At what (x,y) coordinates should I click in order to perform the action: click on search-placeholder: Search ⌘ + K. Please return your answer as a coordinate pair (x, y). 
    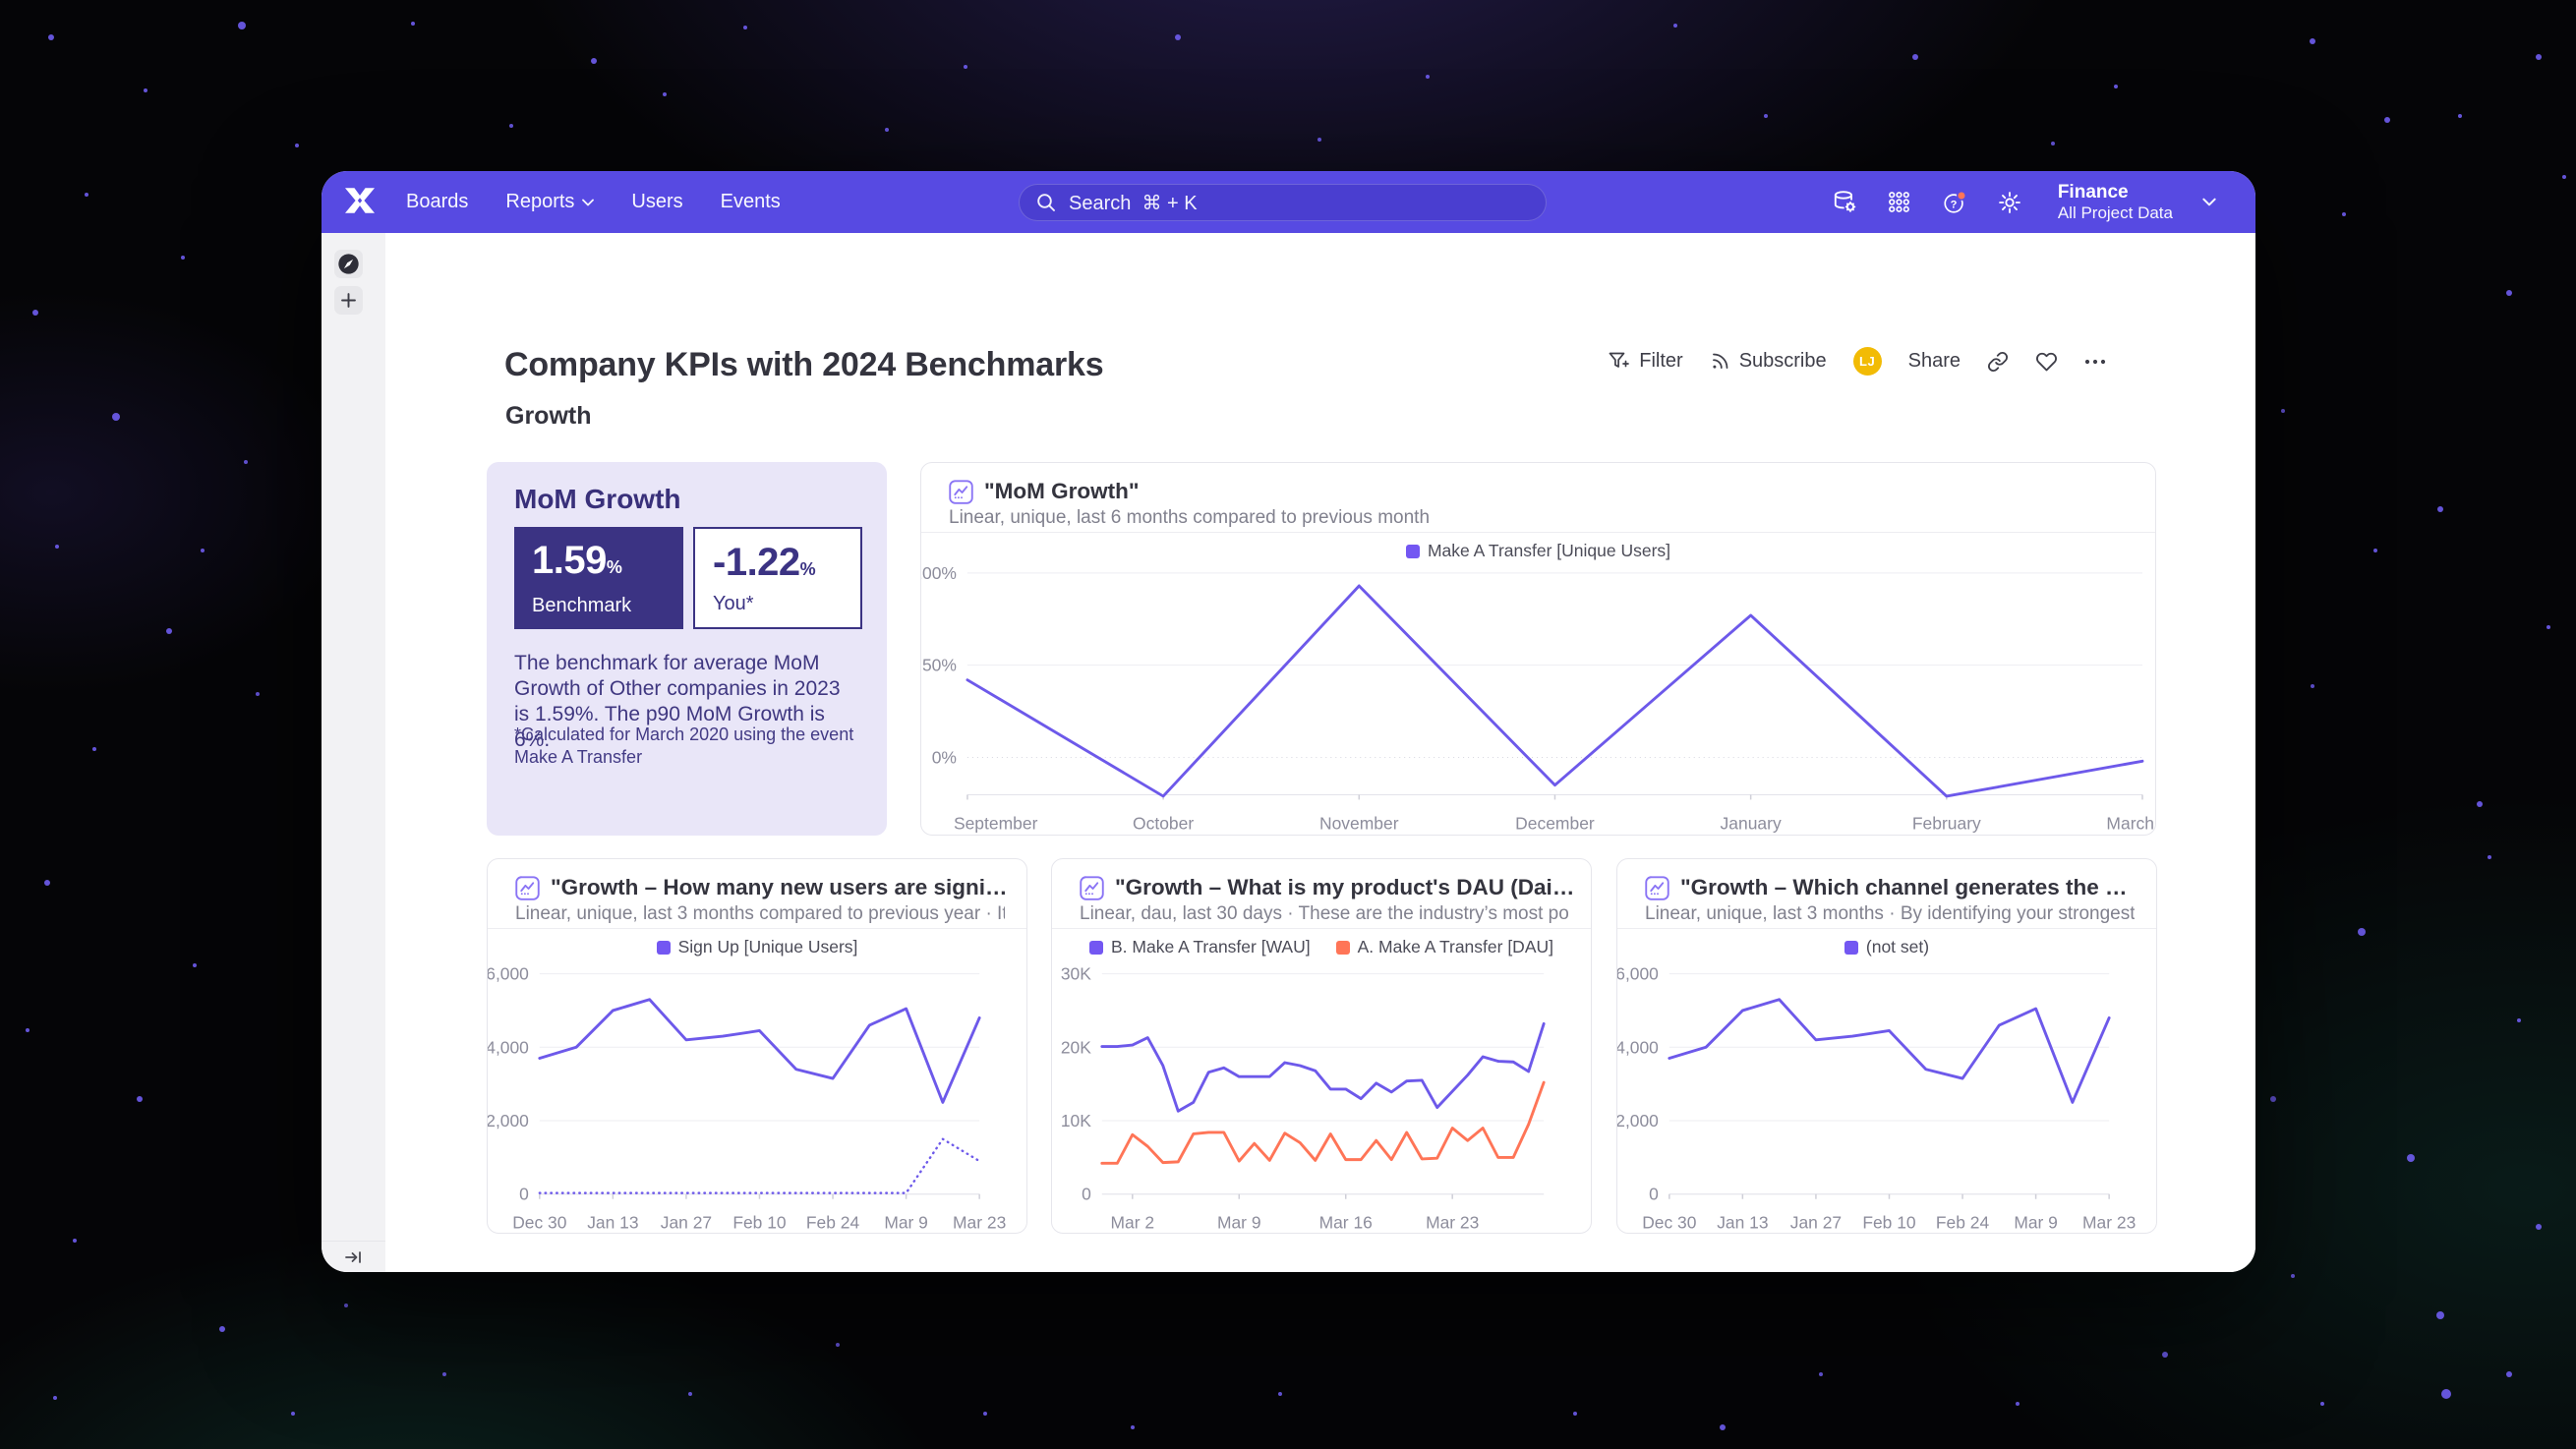
    Looking at the image, I should click on (1133, 203).